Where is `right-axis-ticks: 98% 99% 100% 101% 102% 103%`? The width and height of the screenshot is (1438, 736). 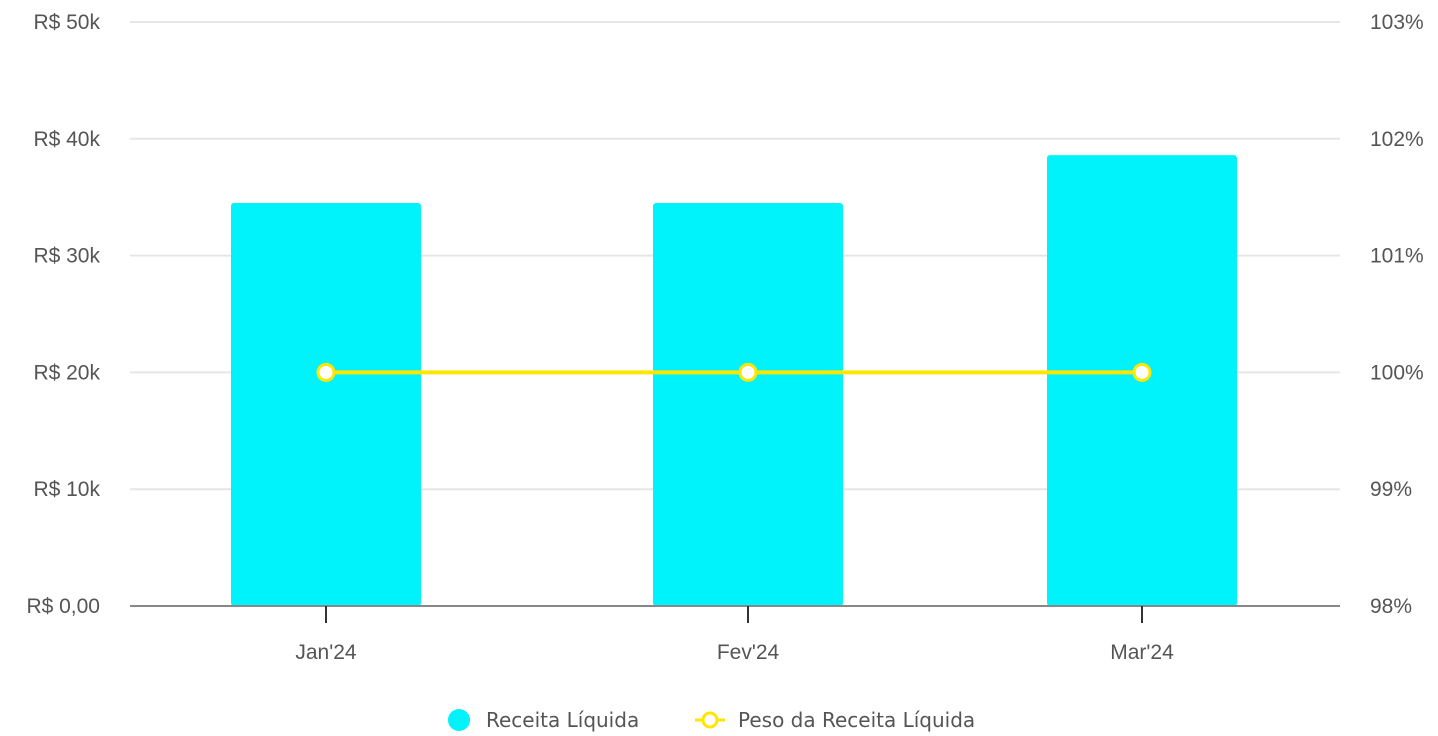 right-axis-ticks: 98% 99% 100% 101% 102% 103% is located at coordinates (1397, 314).